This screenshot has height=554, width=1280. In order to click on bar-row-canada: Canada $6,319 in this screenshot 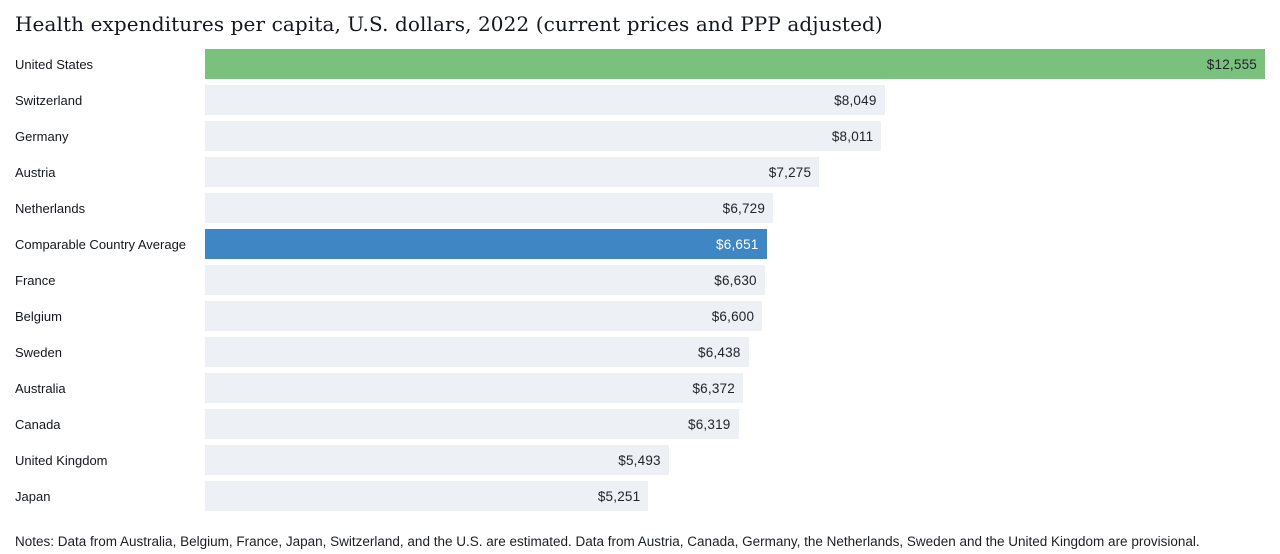, I will do `click(640, 424)`.